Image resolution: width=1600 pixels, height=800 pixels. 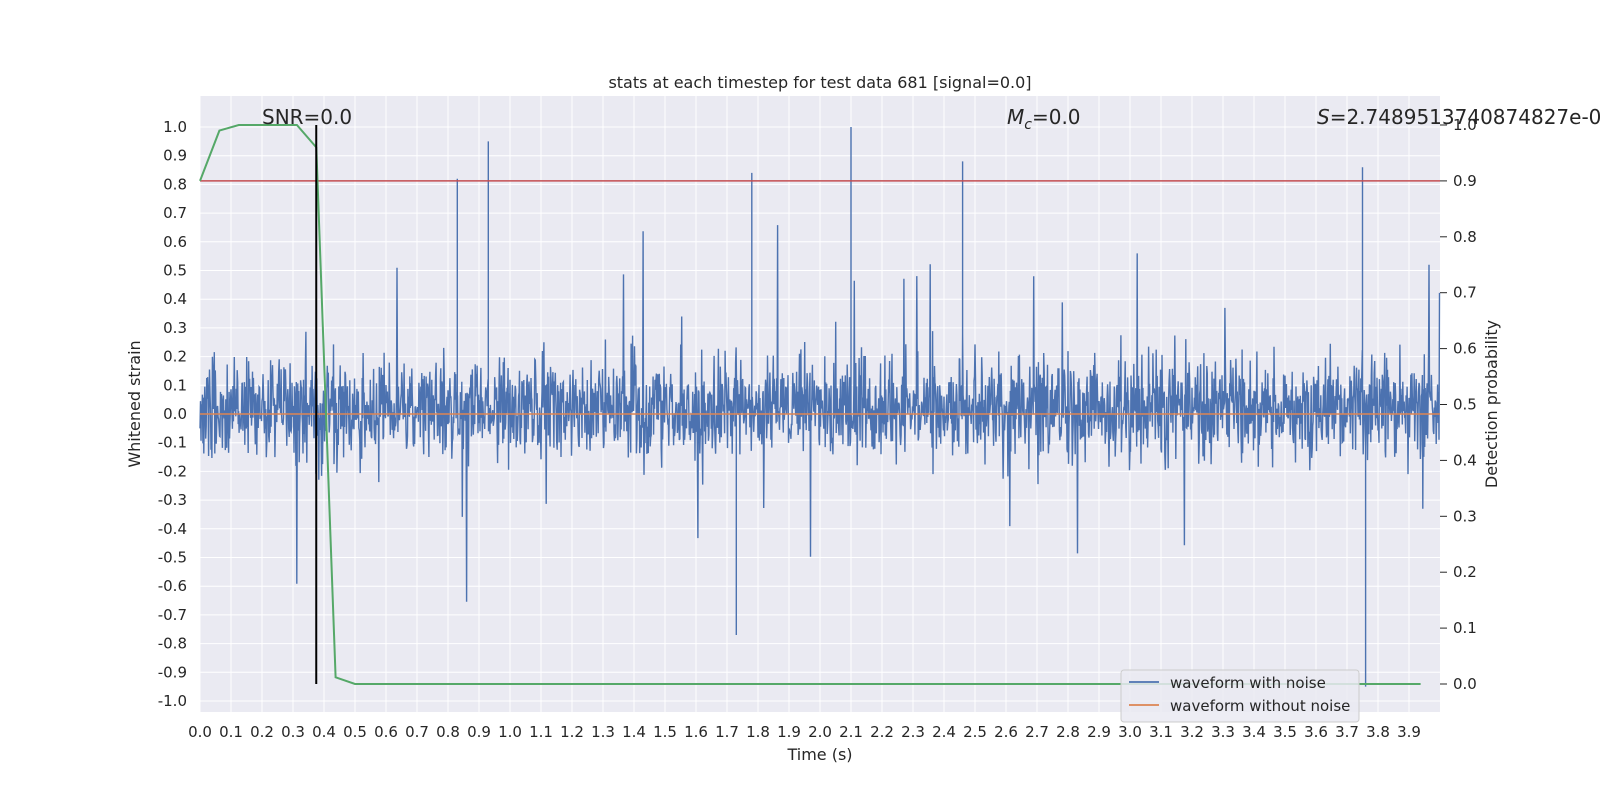 I want to click on x-tick-label: 0.5, so click(x=355, y=732).